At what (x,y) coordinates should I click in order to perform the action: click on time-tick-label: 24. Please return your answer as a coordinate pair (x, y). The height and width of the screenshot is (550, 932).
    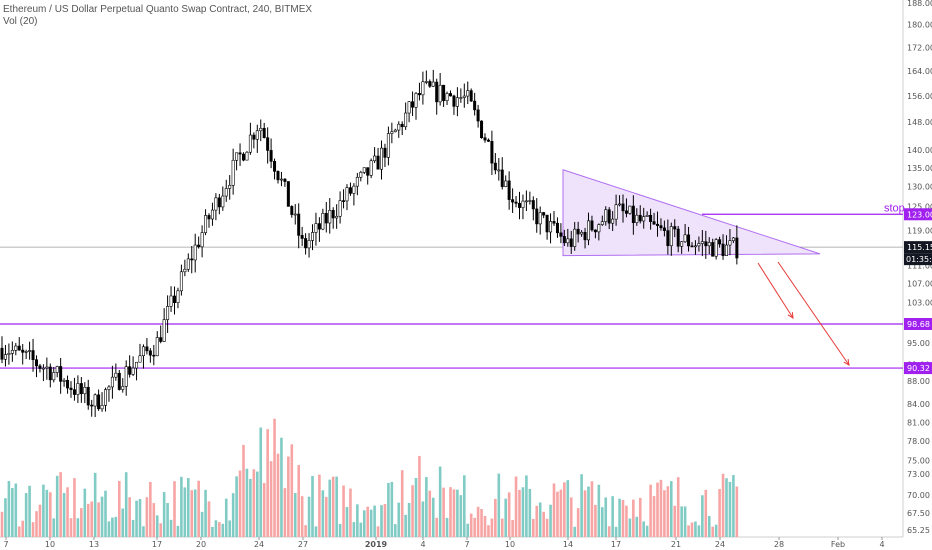
    Looking at the image, I should click on (259, 544).